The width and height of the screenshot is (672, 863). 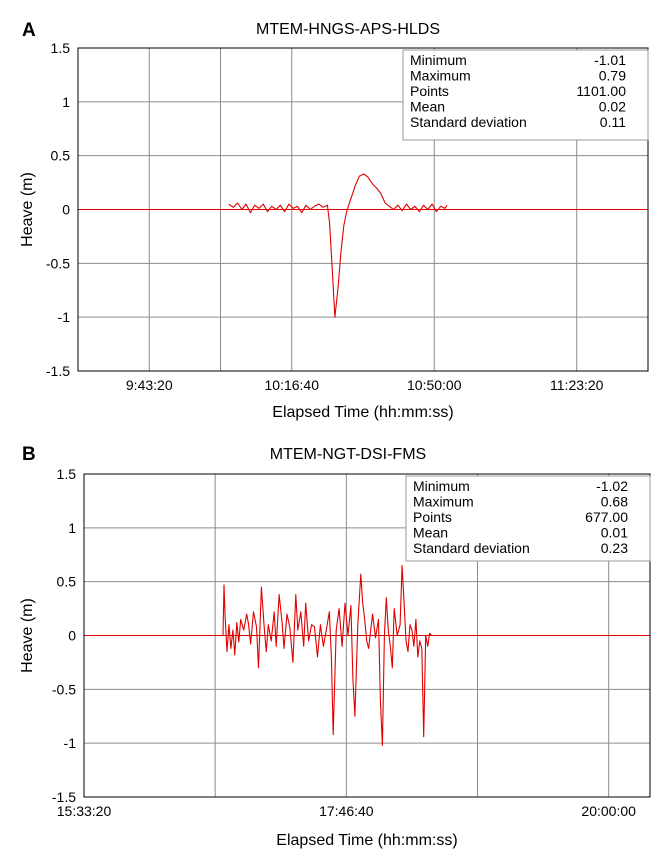 I want to click on chart-title: MTEM-HNGS-APS-HLDS, so click(x=348, y=29).